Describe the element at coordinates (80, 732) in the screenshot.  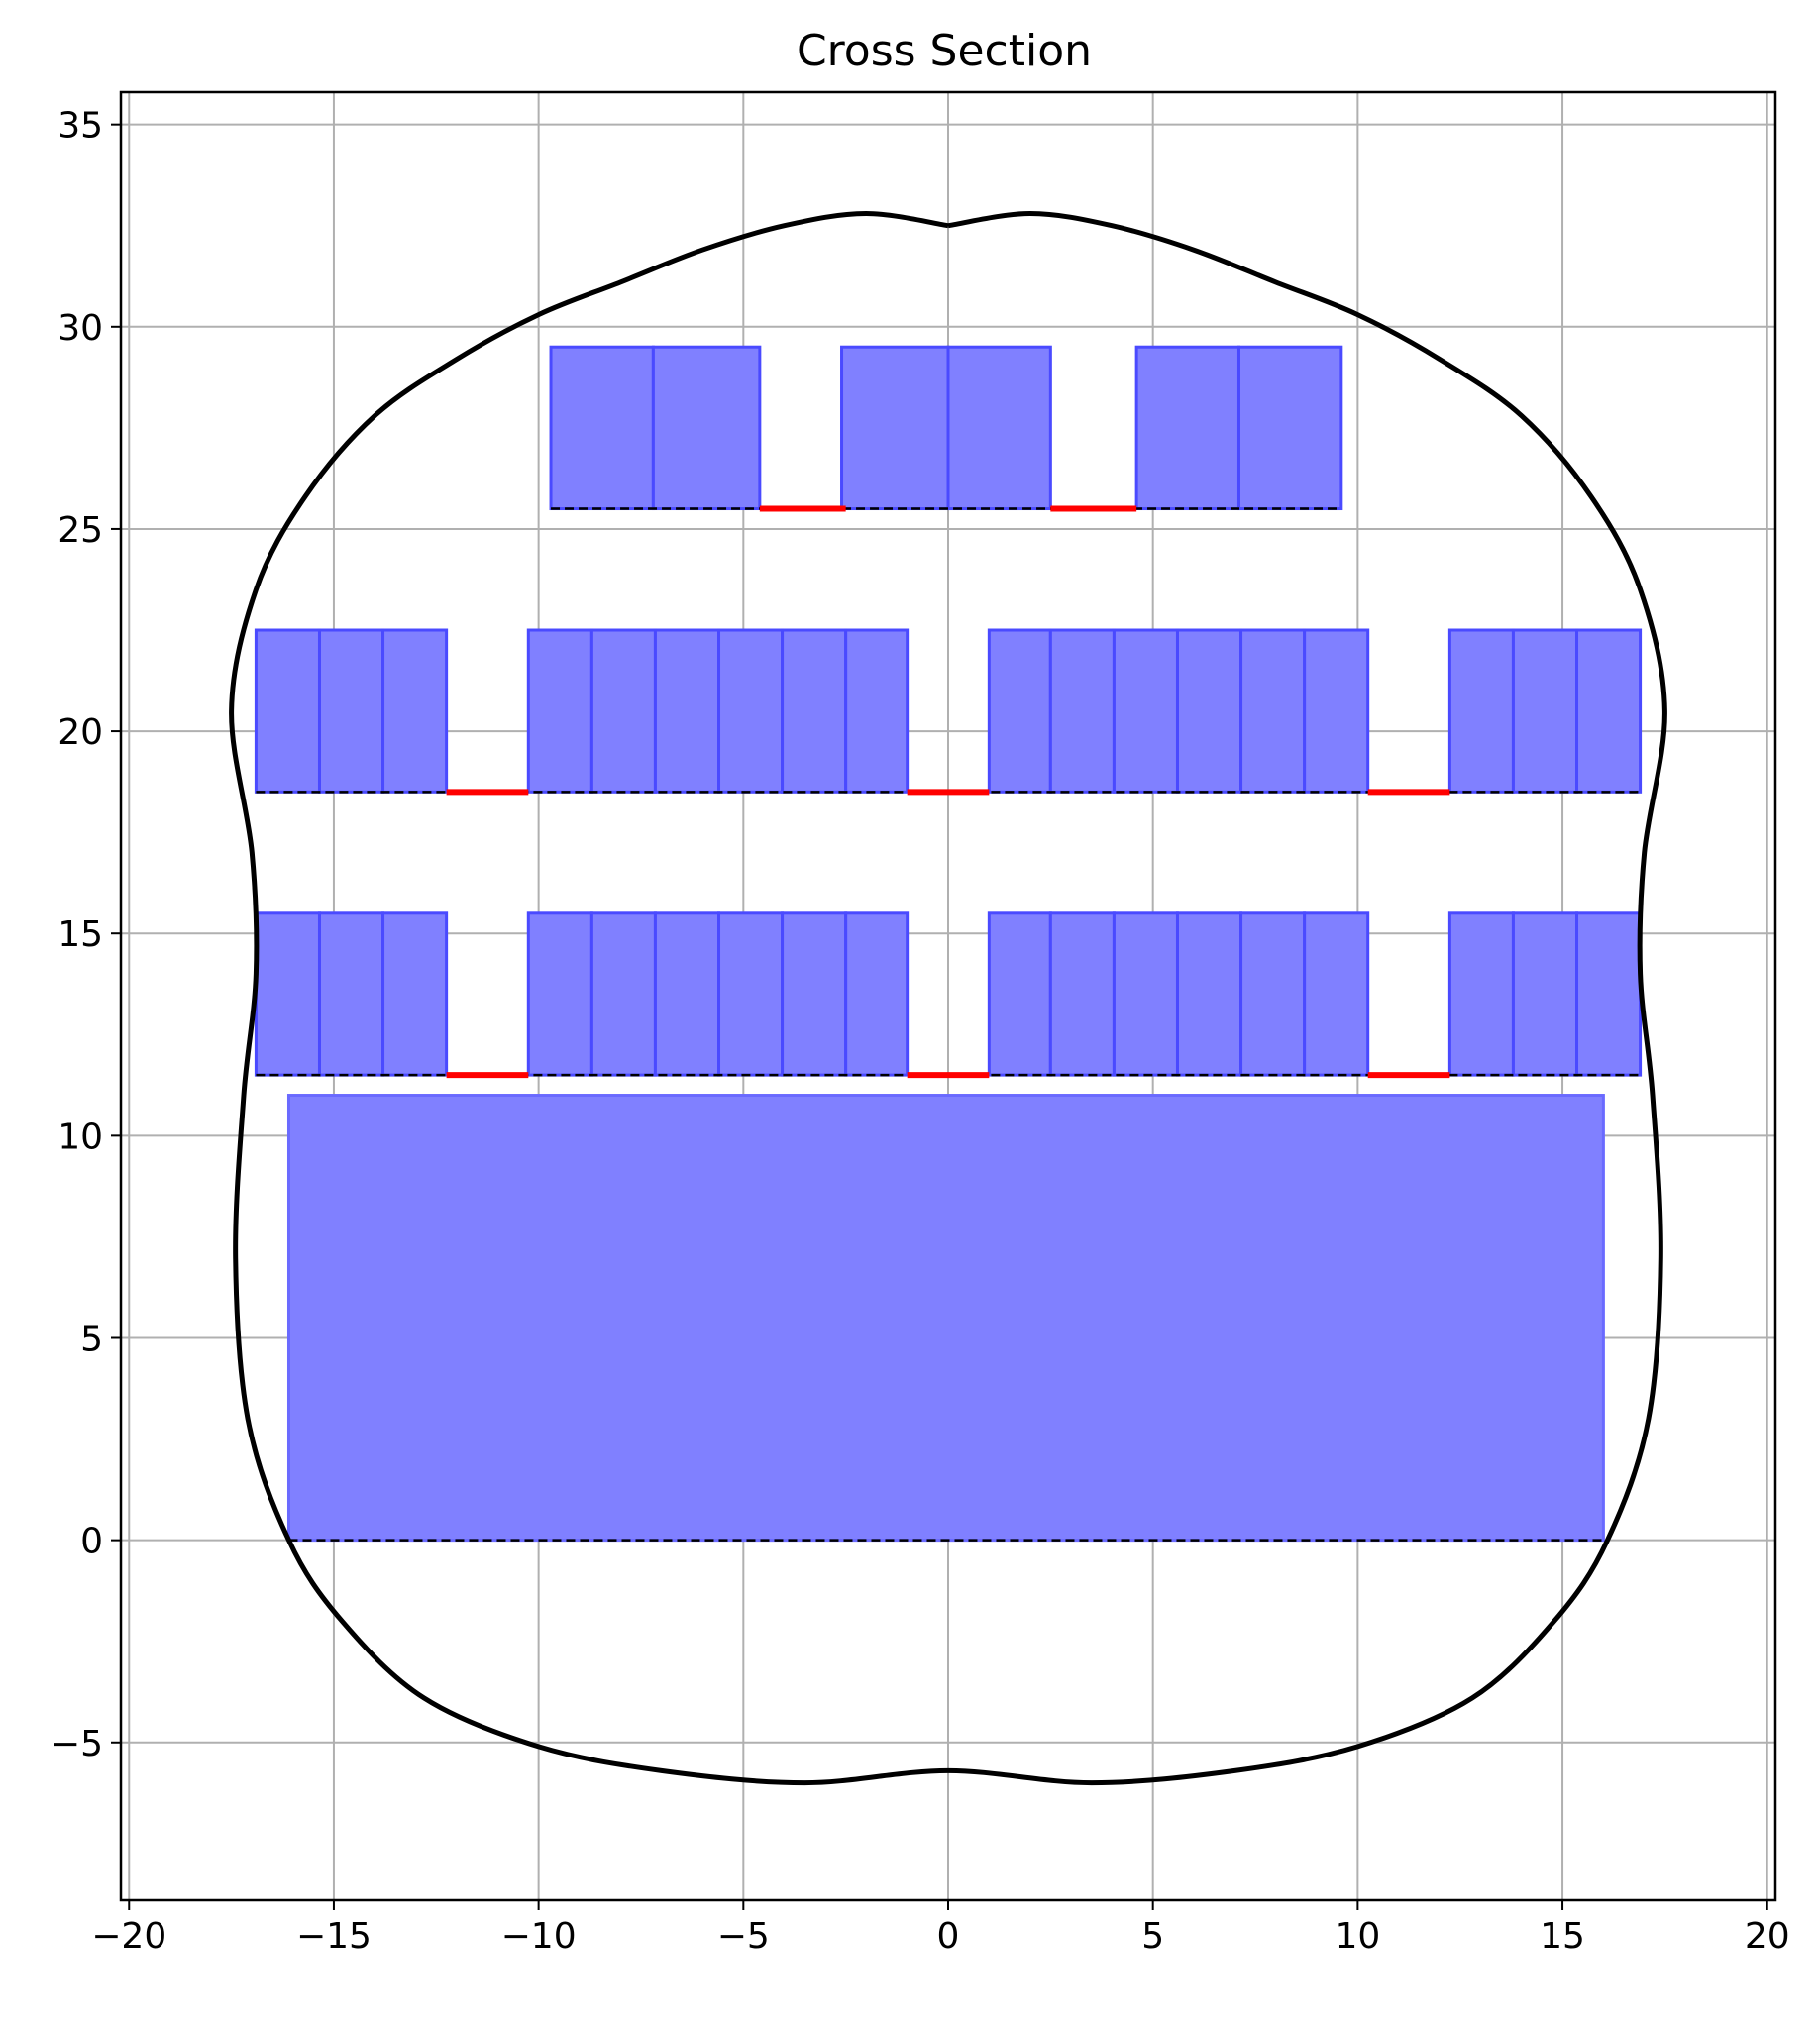
I see `y-tick-label: 20` at that location.